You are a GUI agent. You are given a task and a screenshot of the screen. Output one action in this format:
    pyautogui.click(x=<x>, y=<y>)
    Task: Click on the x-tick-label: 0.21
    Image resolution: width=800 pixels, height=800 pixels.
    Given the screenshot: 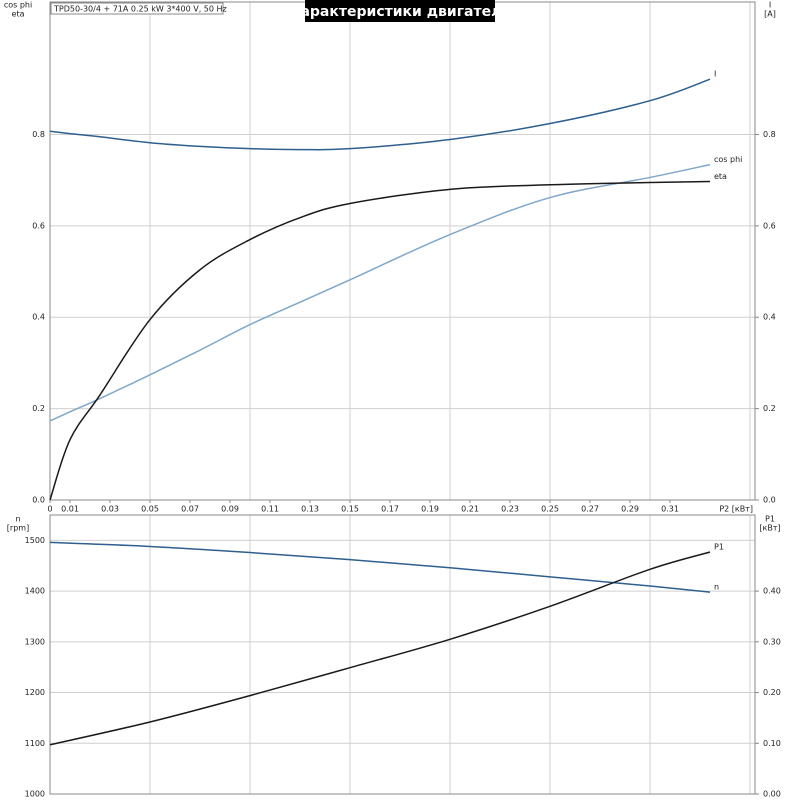 What is the action you would take?
    pyautogui.click(x=470, y=509)
    